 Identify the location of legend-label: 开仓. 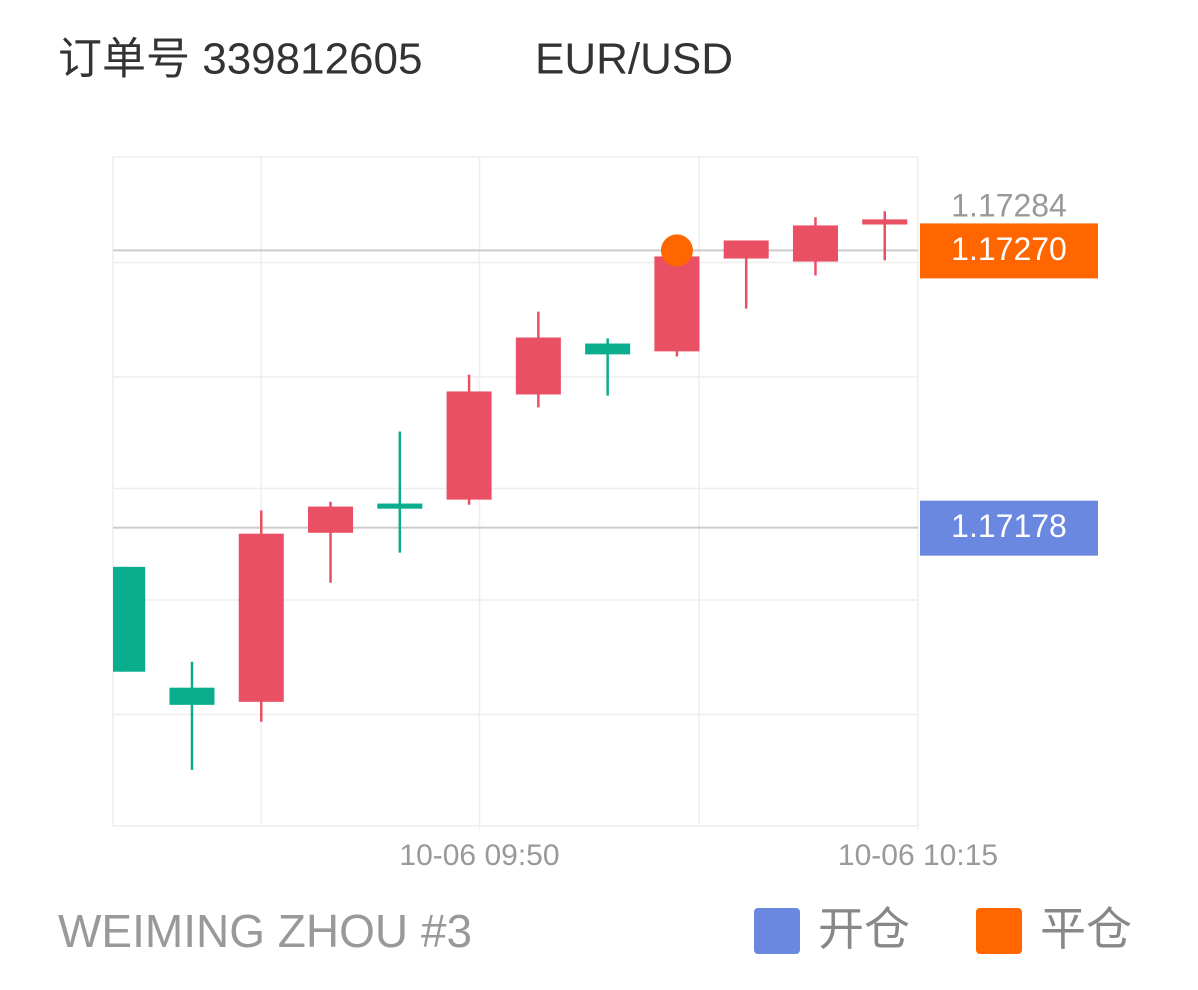
(864, 929).